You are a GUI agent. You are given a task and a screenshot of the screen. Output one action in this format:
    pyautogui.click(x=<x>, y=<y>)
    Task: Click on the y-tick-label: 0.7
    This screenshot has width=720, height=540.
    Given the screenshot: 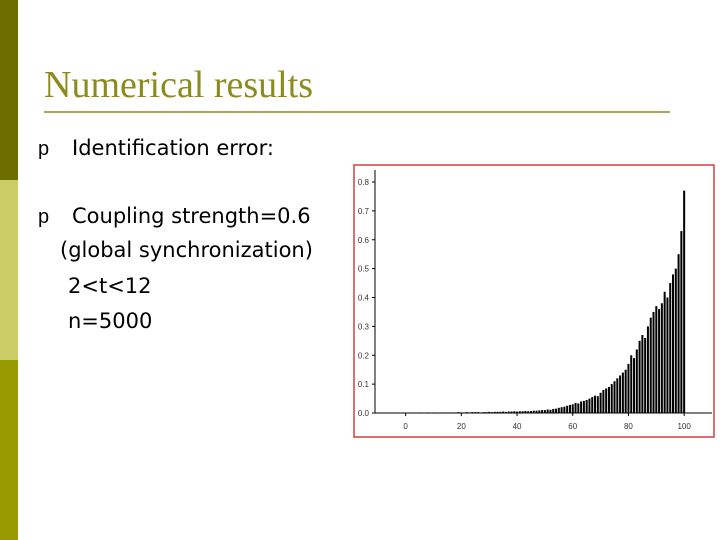 What is the action you would take?
    pyautogui.click(x=364, y=211)
    